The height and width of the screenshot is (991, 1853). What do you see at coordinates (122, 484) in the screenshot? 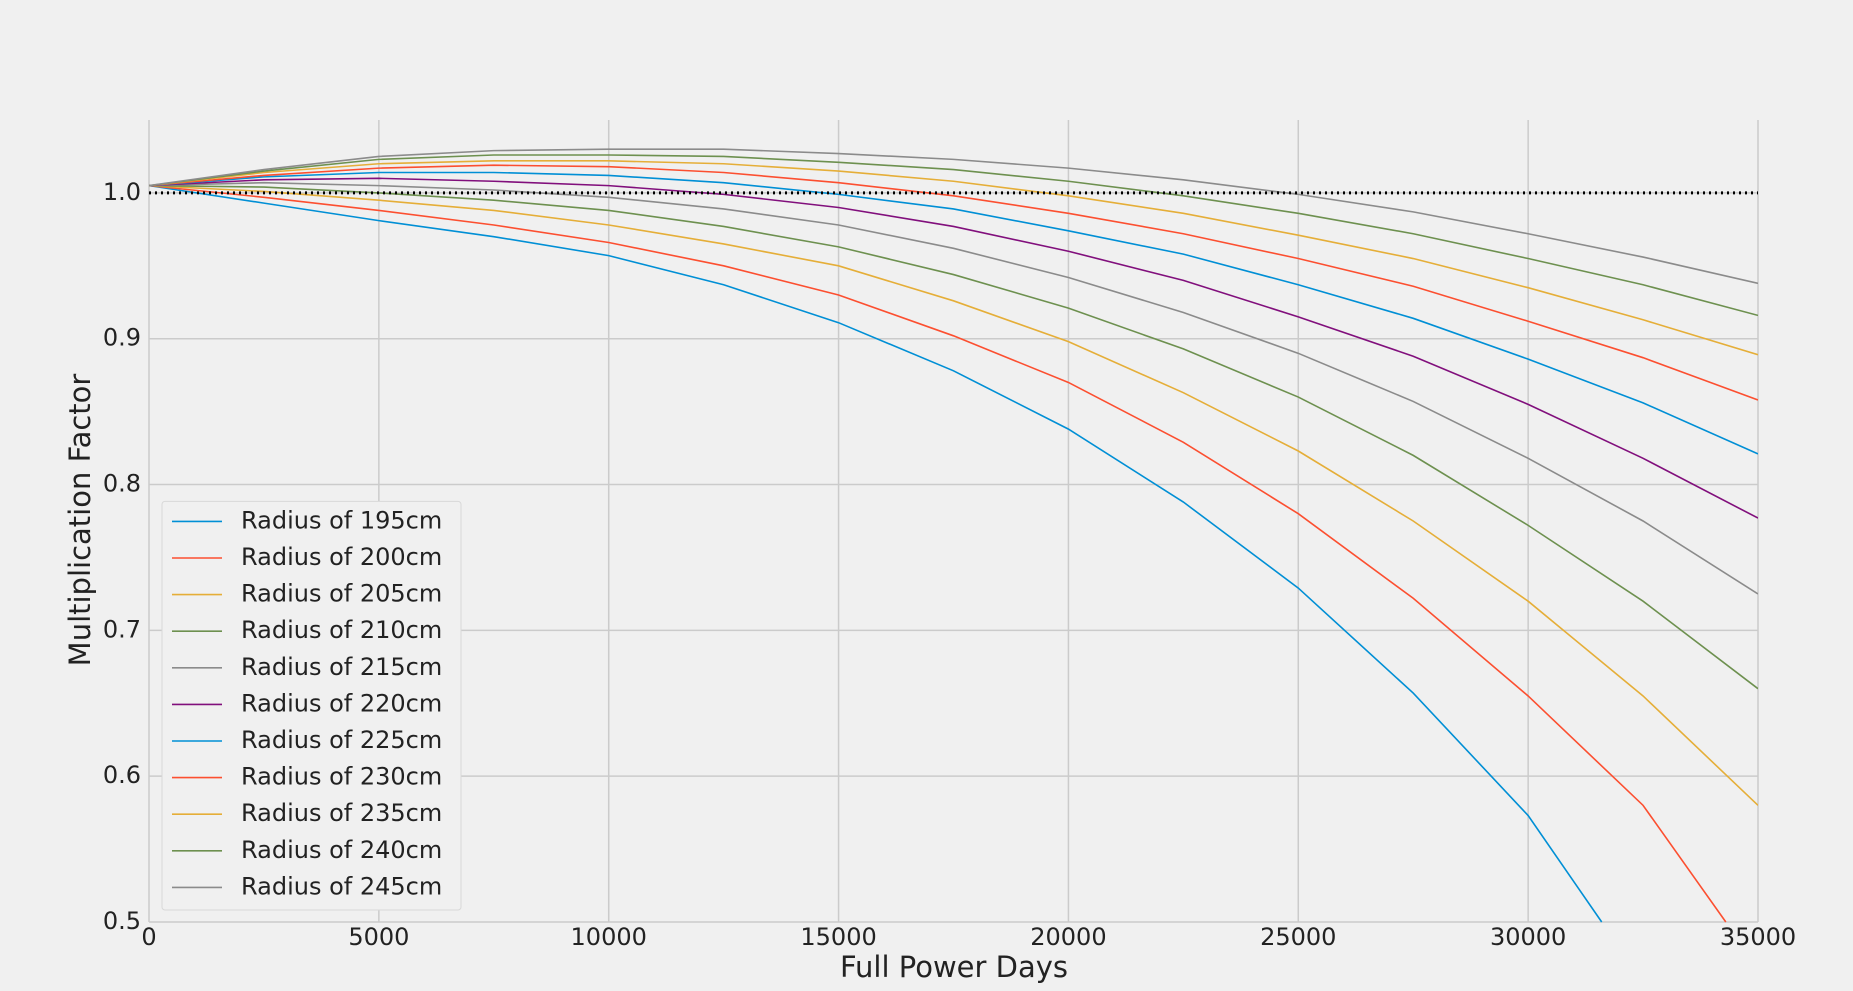
I see `y-tick-label: 0.8` at bounding box center [122, 484].